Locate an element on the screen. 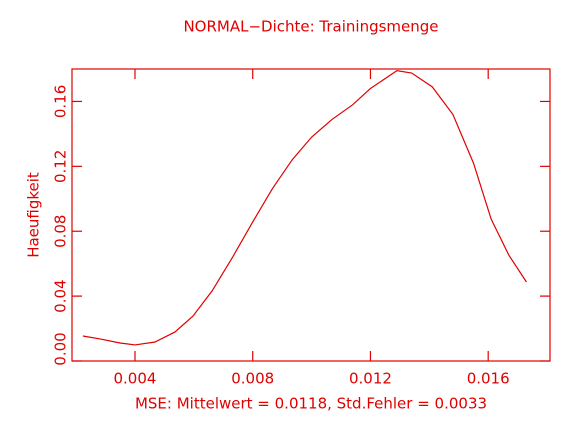 This screenshot has width=576, height=428. x-tick-label: 0.012 is located at coordinates (370, 379).